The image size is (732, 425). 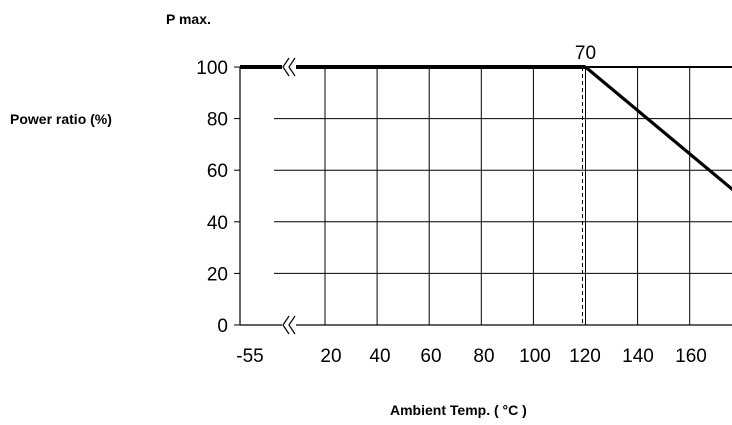 What do you see at coordinates (430, 356) in the screenshot?
I see `x-tick-label: 60` at bounding box center [430, 356].